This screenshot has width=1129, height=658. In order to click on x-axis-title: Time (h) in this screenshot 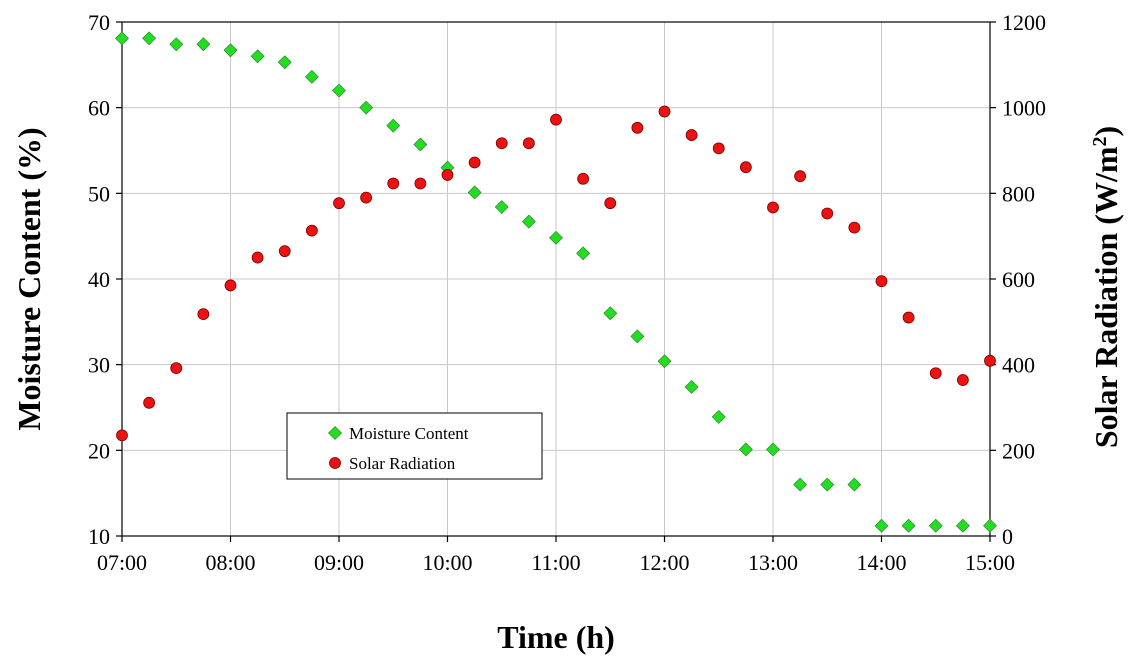, I will do `click(556, 637)`.